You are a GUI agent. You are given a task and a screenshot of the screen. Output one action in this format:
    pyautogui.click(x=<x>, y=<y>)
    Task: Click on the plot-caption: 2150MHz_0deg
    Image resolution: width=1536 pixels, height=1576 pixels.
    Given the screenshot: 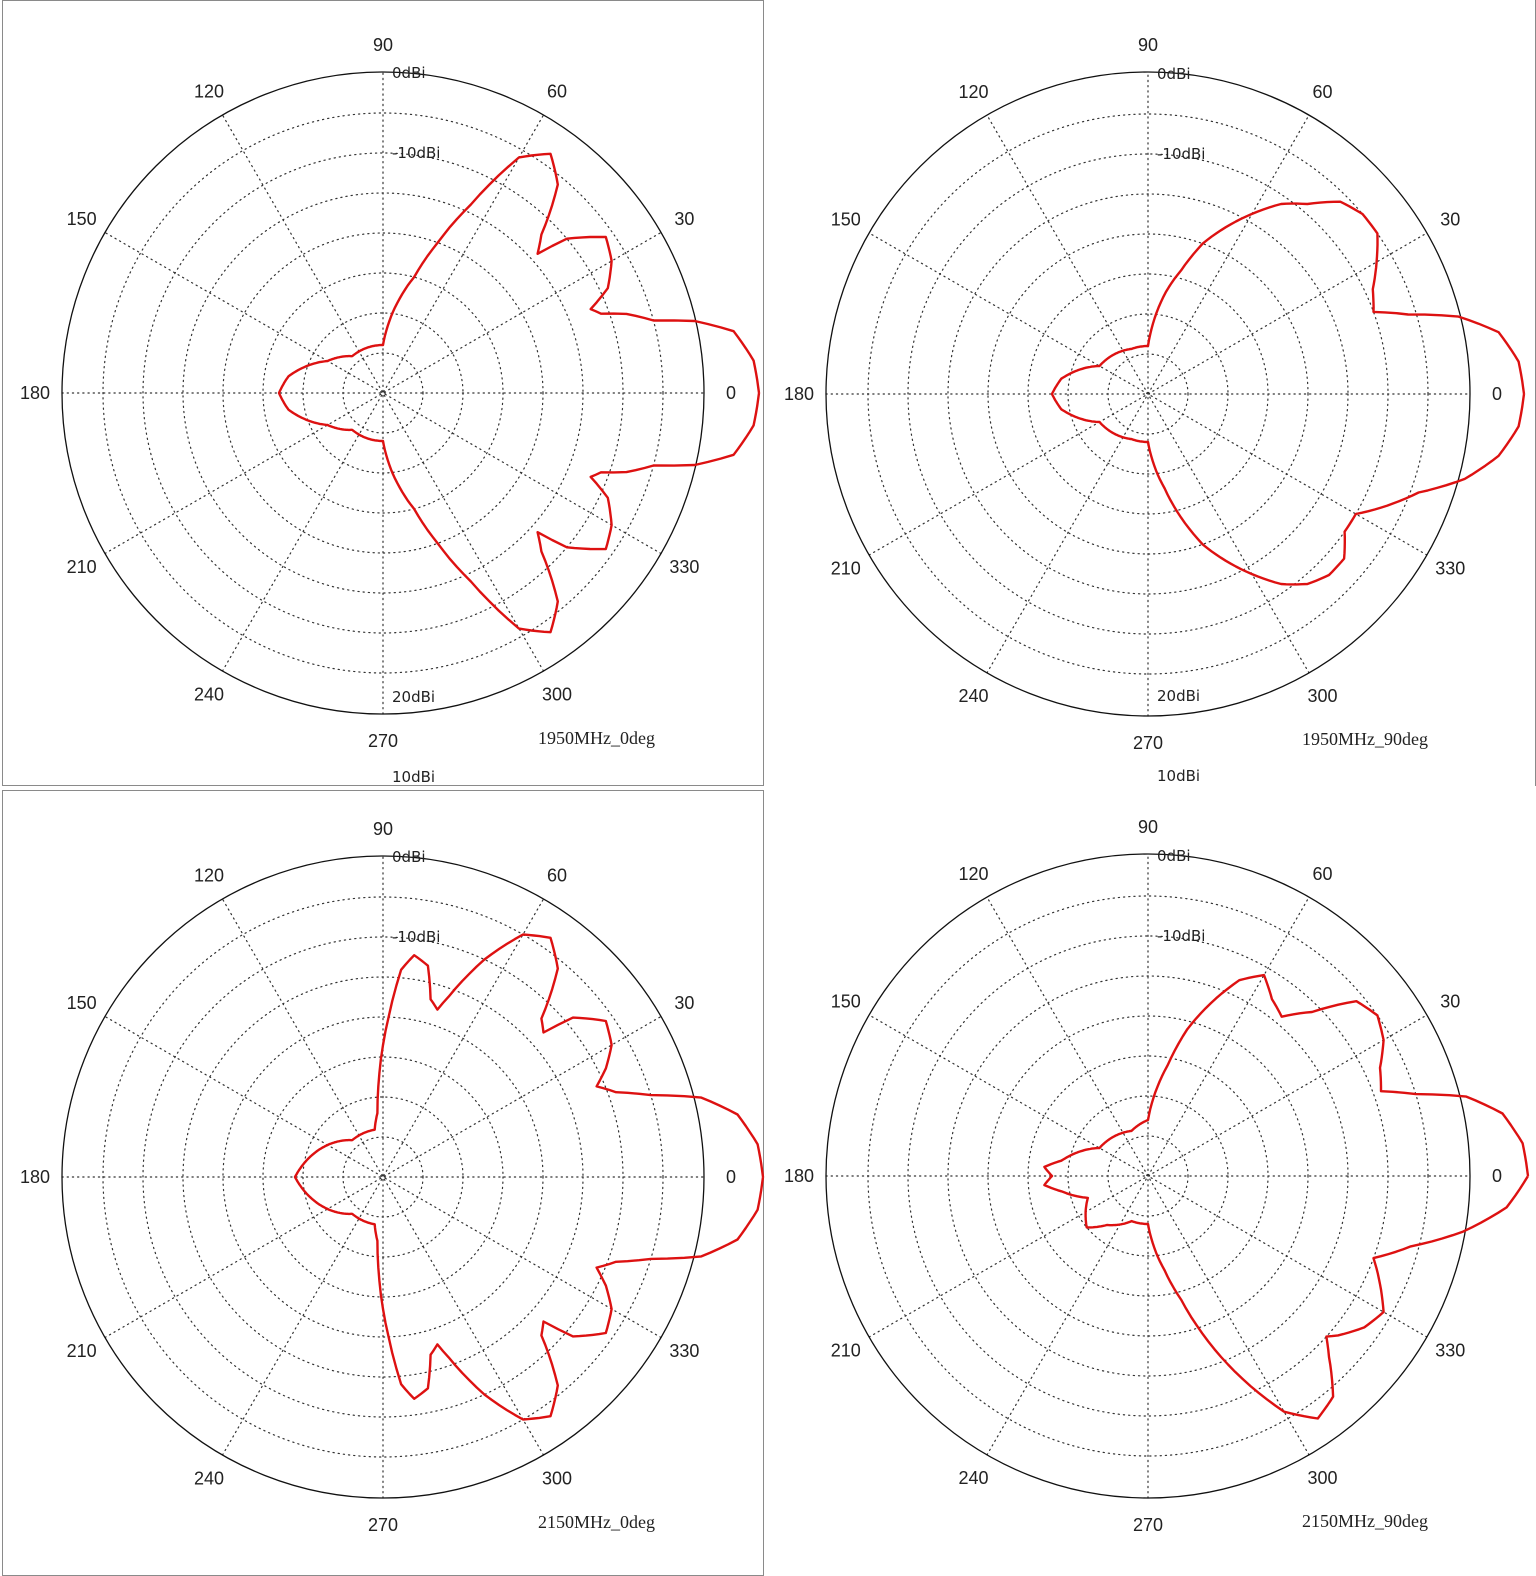 What is the action you would take?
    pyautogui.click(x=596, y=1522)
    